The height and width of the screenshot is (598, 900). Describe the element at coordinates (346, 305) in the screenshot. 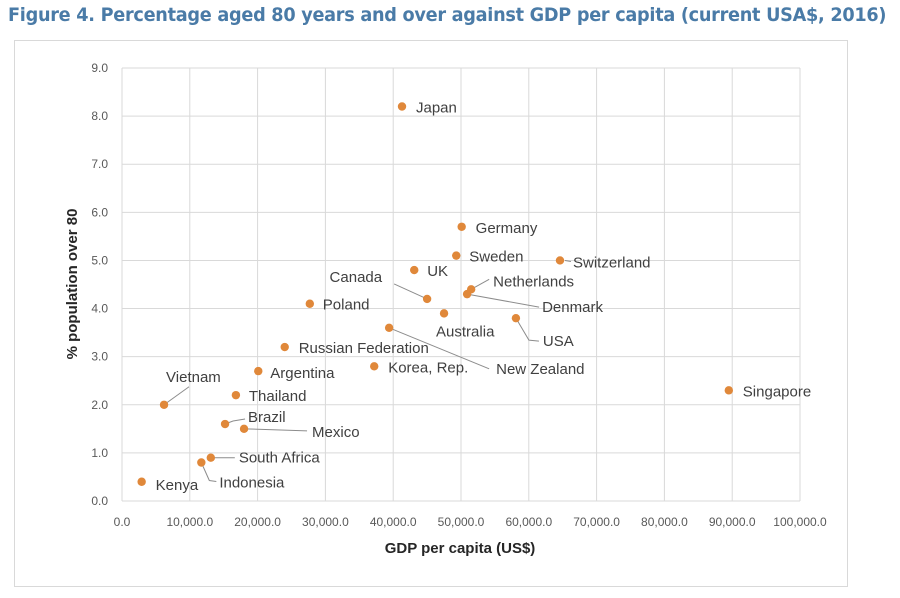

I see `point-label: Poland` at that location.